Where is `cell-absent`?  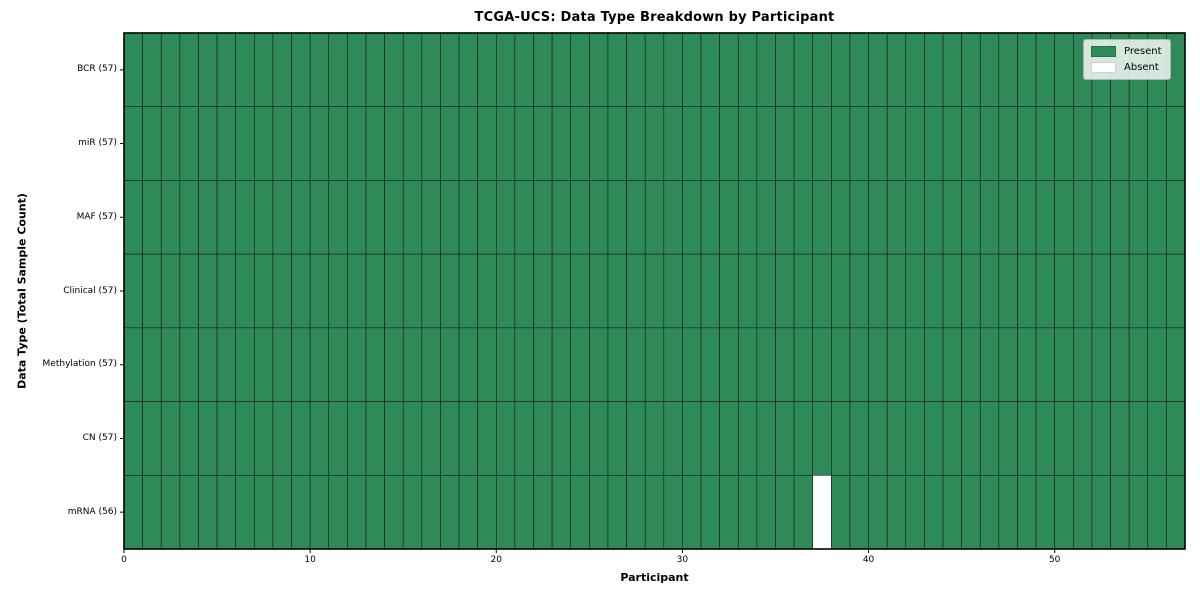 cell-absent is located at coordinates (822, 512).